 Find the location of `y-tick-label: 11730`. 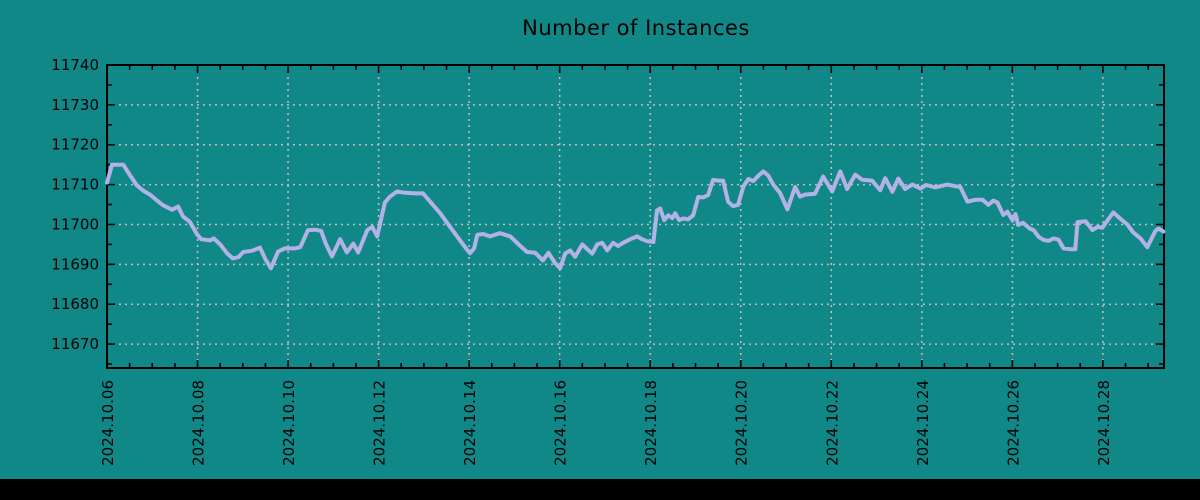

y-tick-label: 11730 is located at coordinates (75, 105).